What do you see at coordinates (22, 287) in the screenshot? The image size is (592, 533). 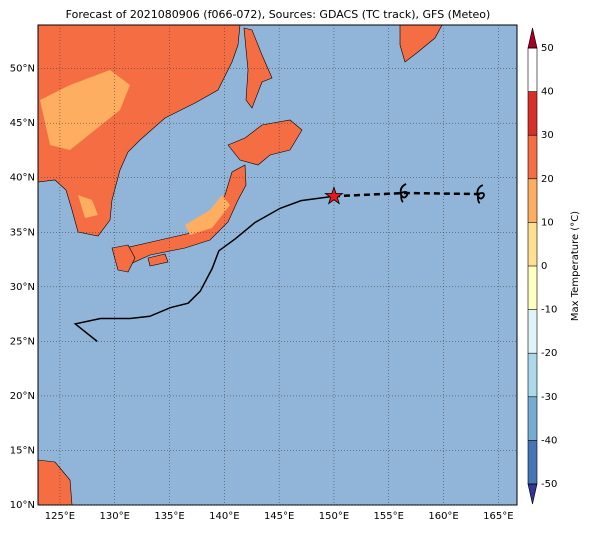 I see `y-tick-label: 30°N` at bounding box center [22, 287].